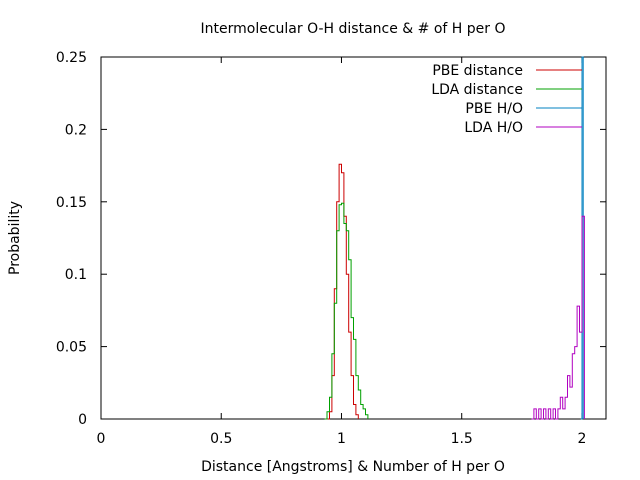 This screenshot has height=480, width=640. What do you see at coordinates (494, 109) in the screenshot?
I see `legend-label: PBE H/O` at bounding box center [494, 109].